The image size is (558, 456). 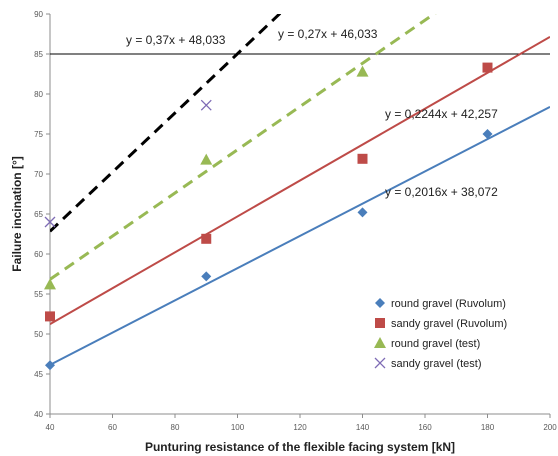 What do you see at coordinates (17, 213) in the screenshot?
I see `y-axis-title: Failure incination [°]` at bounding box center [17, 213].